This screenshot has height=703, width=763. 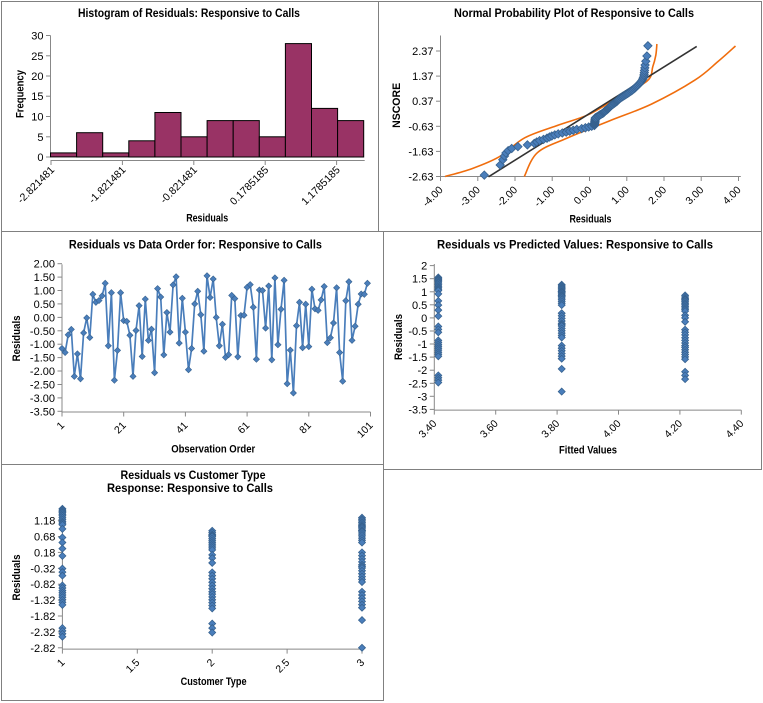 I want to click on svg-text: -2.50, so click(x=42, y=386).